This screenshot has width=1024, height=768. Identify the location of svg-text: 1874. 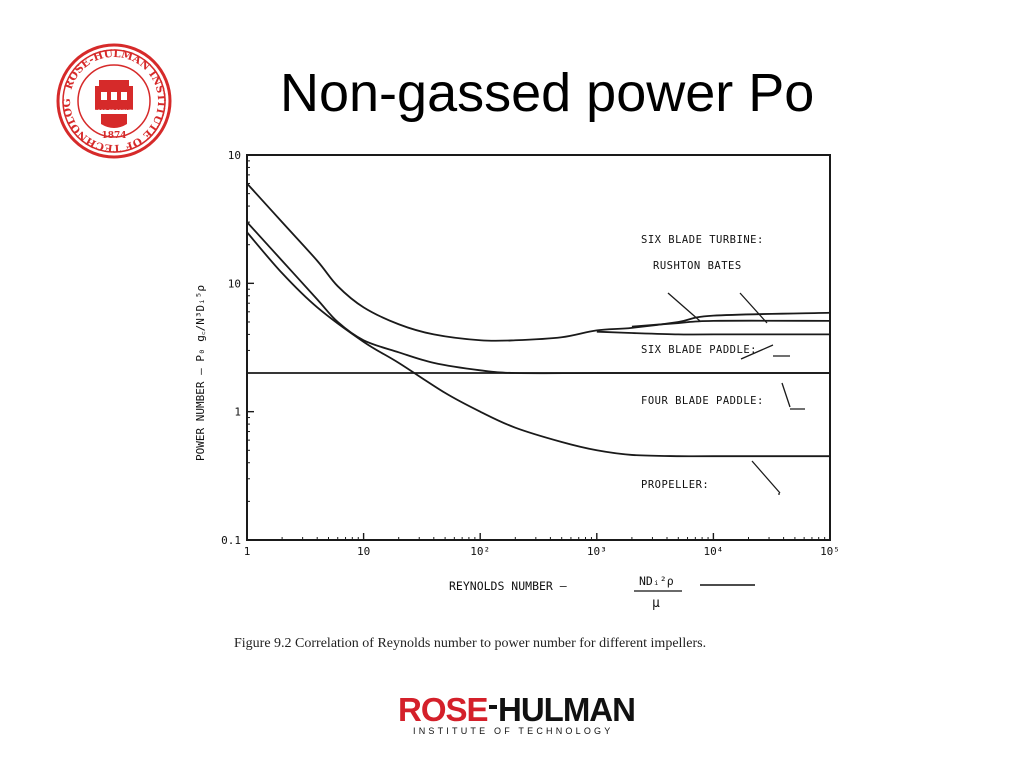
(113, 136).